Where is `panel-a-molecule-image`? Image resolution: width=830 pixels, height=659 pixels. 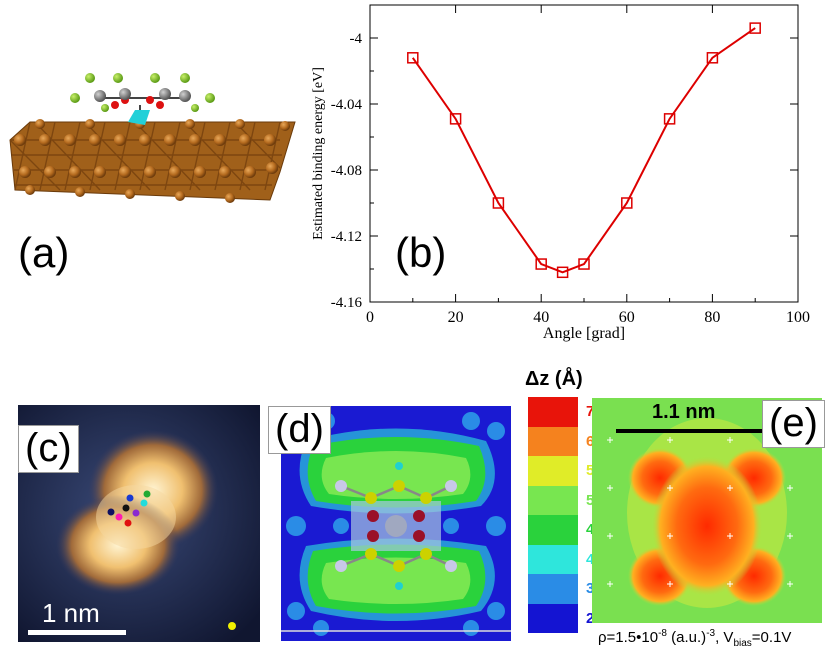
panel-a-molecule-image is located at coordinates (152, 138).